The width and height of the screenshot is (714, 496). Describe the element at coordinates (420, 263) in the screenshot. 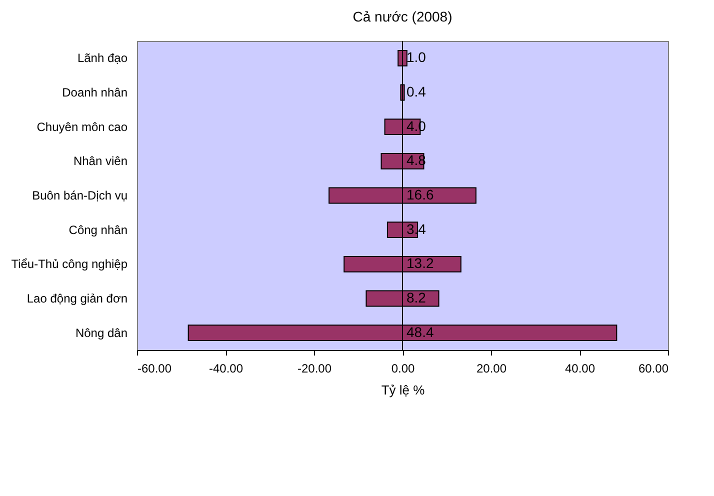

I see `data-label: 13.2` at that location.